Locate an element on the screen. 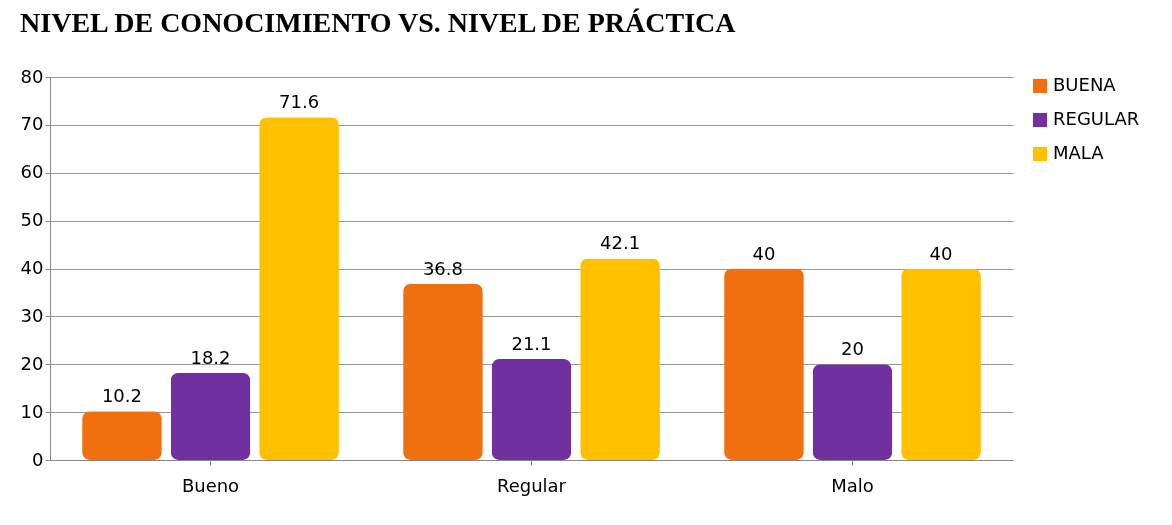 This screenshot has width=1172, height=525. data-label: 21.1 is located at coordinates (531, 343).